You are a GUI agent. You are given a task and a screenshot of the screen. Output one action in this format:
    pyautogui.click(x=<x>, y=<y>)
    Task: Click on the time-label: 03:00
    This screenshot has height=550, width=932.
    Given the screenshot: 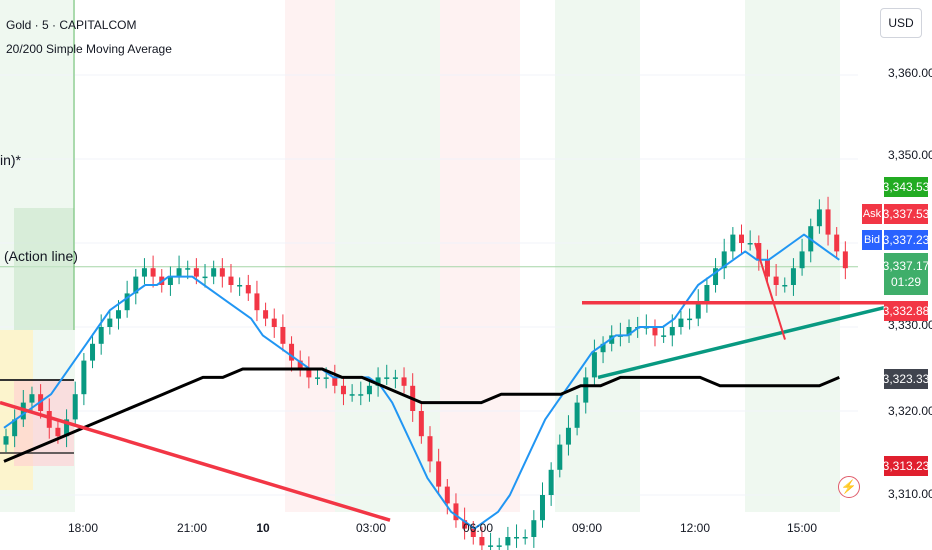 What is the action you would take?
    pyautogui.click(x=371, y=528)
    